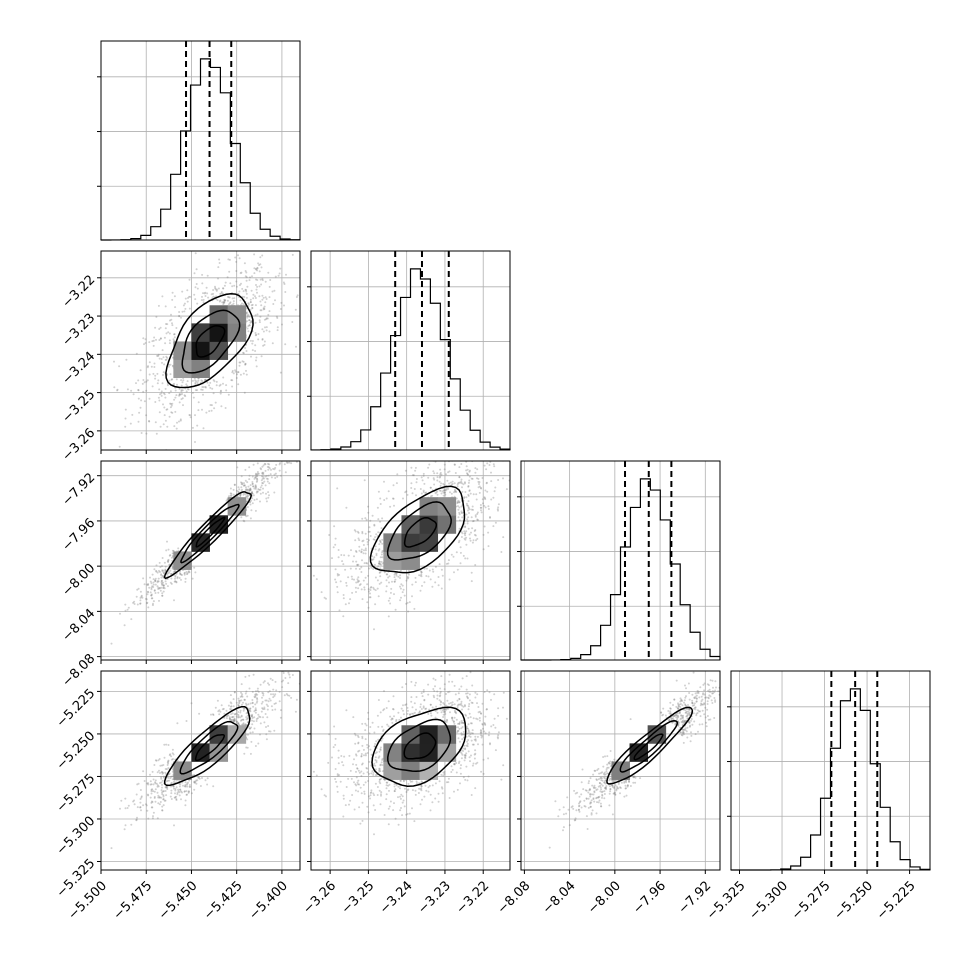 This screenshot has width=970, height=970. Describe the element at coordinates (604, 897) in the screenshot. I see `x-tick-label-3-3: −8.00` at that location.